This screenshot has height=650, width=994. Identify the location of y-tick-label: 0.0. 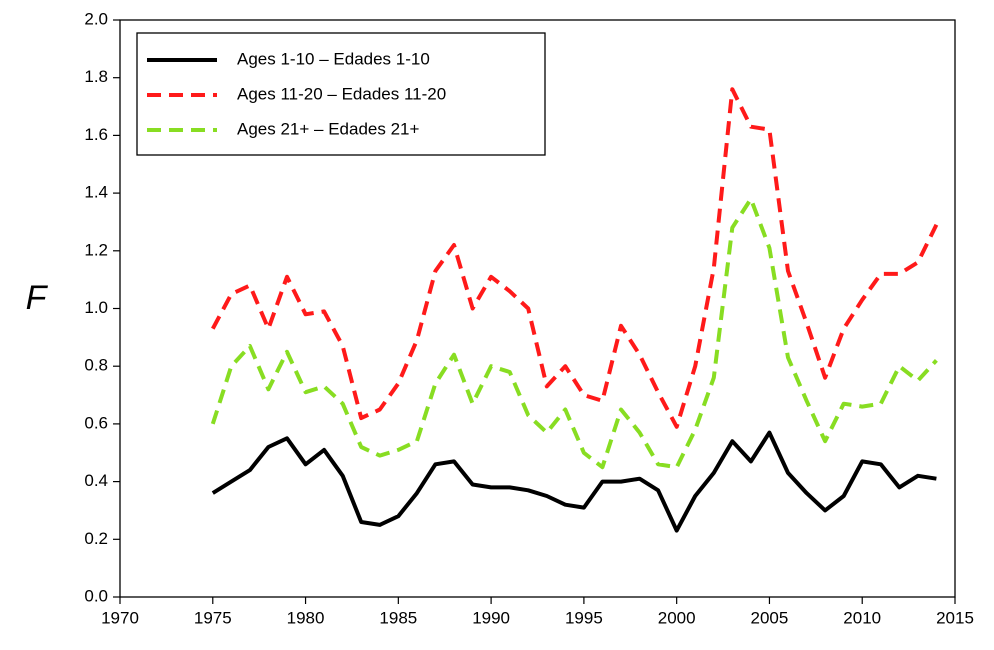
(96, 595).